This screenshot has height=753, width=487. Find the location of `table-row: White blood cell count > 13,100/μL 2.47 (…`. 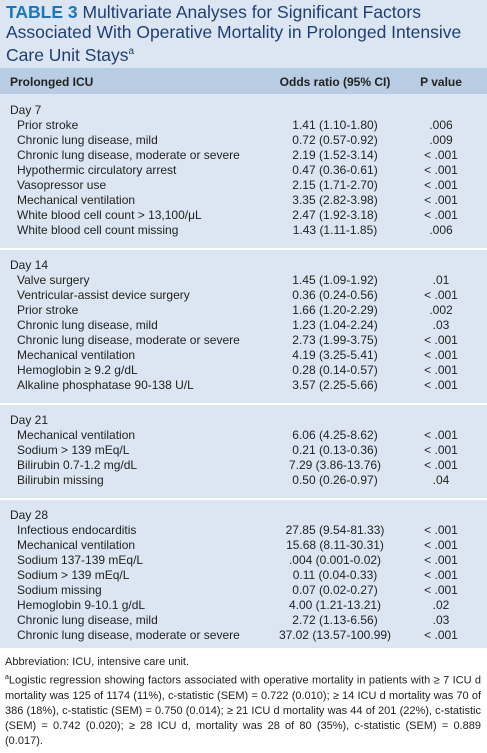

table-row: White blood cell count > 13,100/μL 2.47 (… is located at coordinates (243, 215).